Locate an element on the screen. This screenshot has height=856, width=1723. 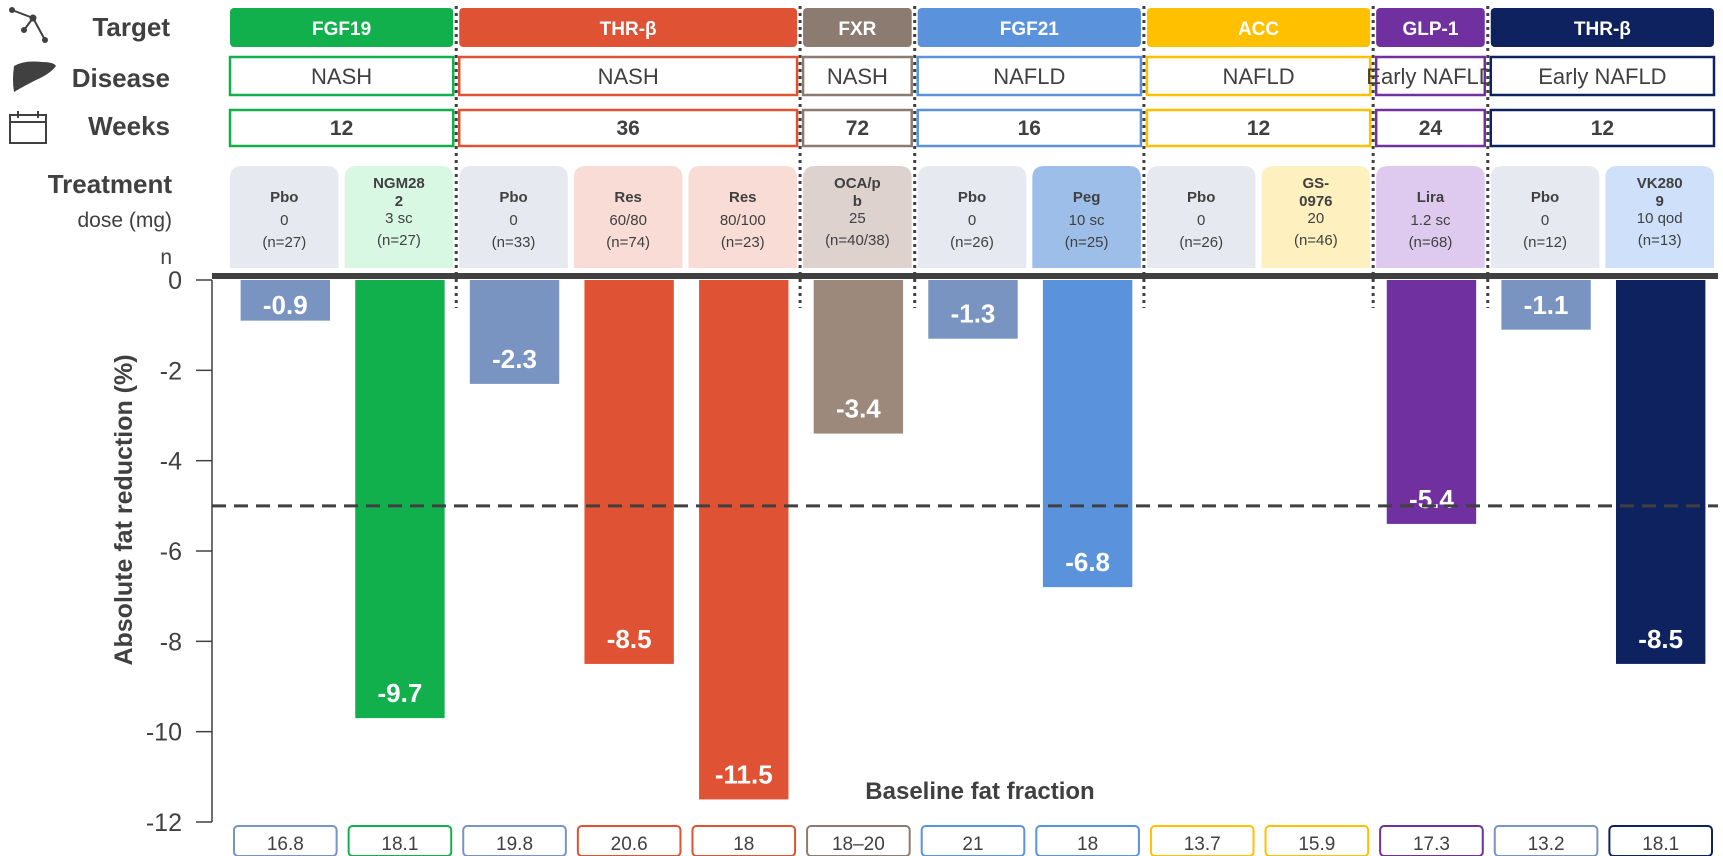
network-icon is located at coordinates (28, 25).